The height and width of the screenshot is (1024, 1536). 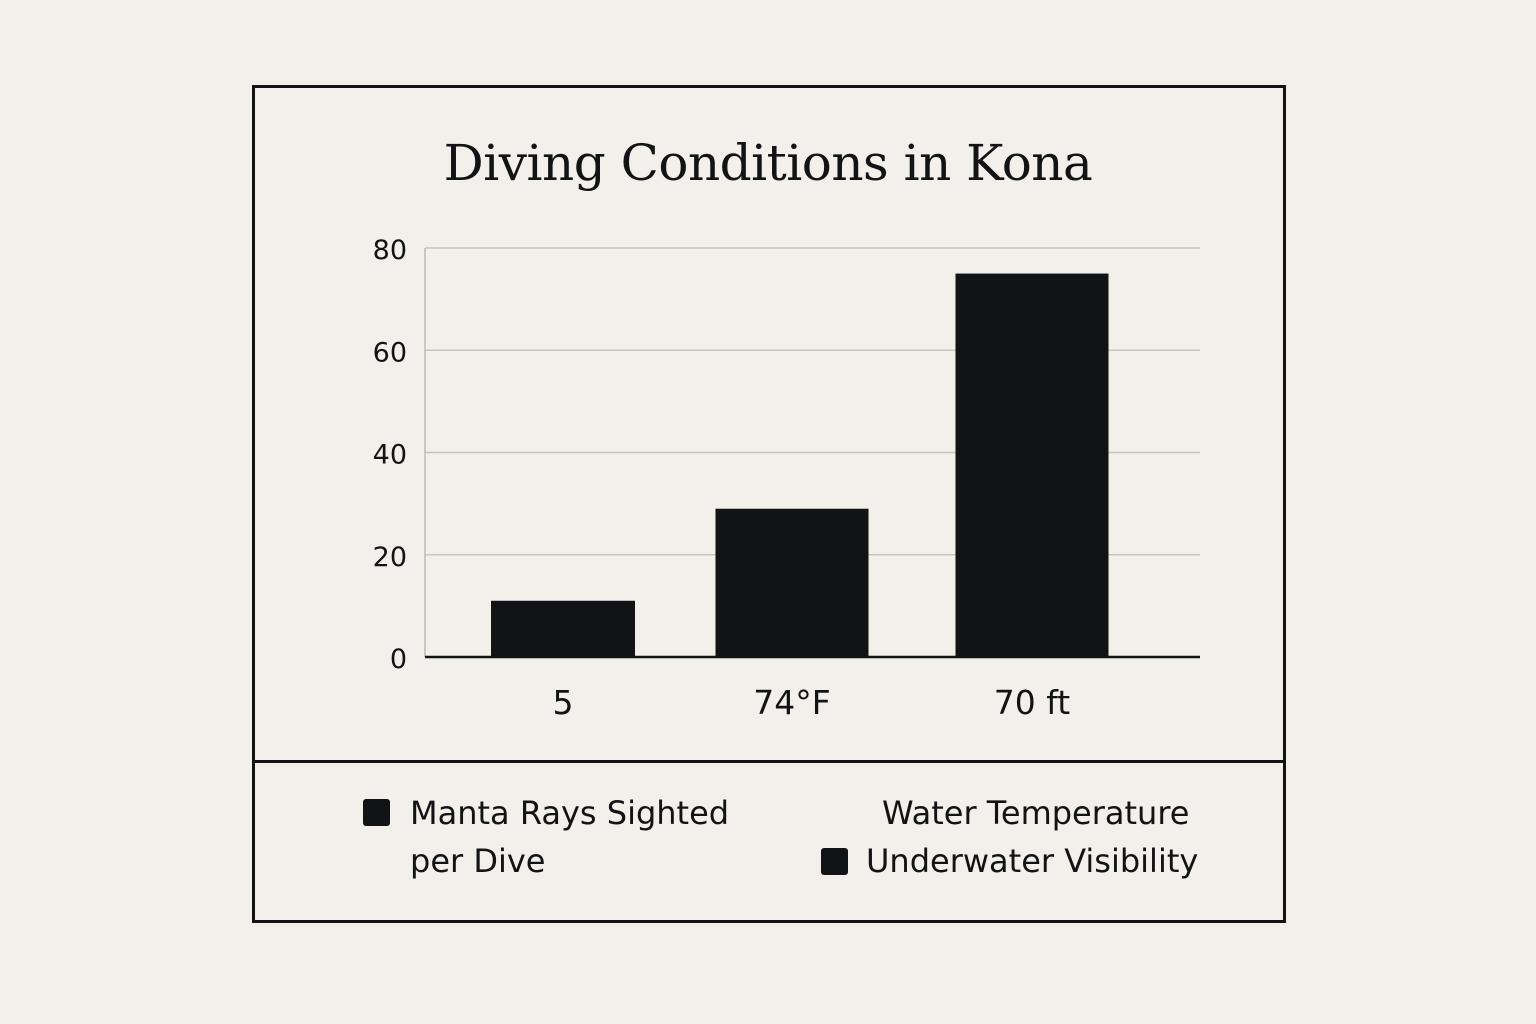 What do you see at coordinates (376, 812) in the screenshot?
I see `legend-swatch-manta` at bounding box center [376, 812].